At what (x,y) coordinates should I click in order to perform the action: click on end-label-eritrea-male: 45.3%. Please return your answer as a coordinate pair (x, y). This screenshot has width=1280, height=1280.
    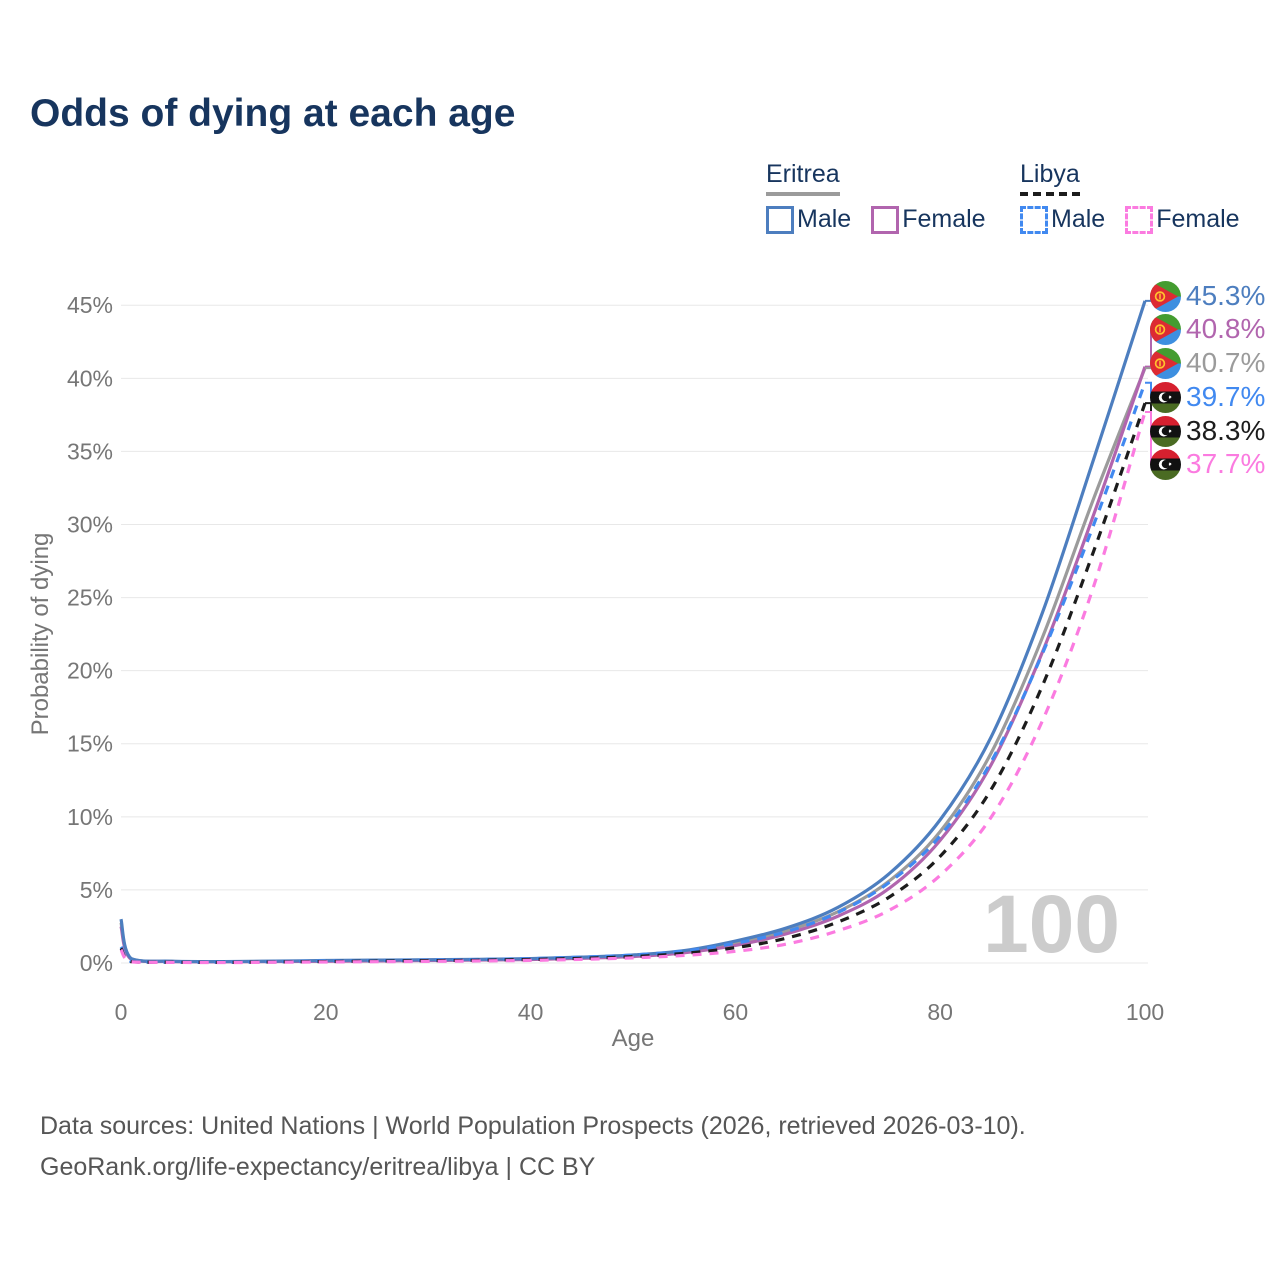
    Looking at the image, I should click on (1207, 296).